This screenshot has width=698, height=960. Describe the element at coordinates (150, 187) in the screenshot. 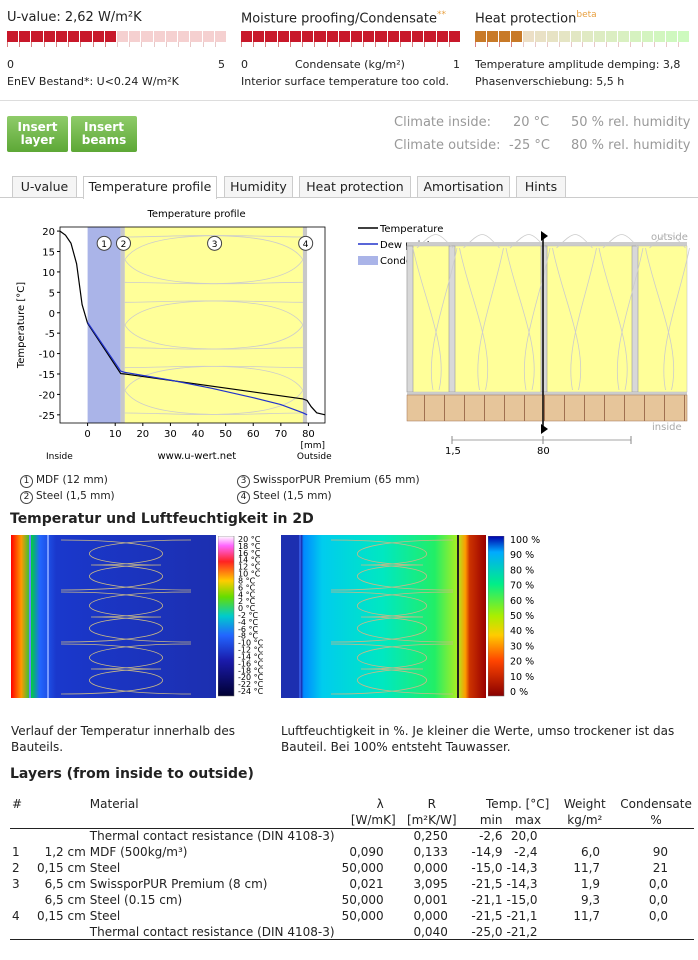

I see `tab-temperature-profile: Temperature profile` at that location.